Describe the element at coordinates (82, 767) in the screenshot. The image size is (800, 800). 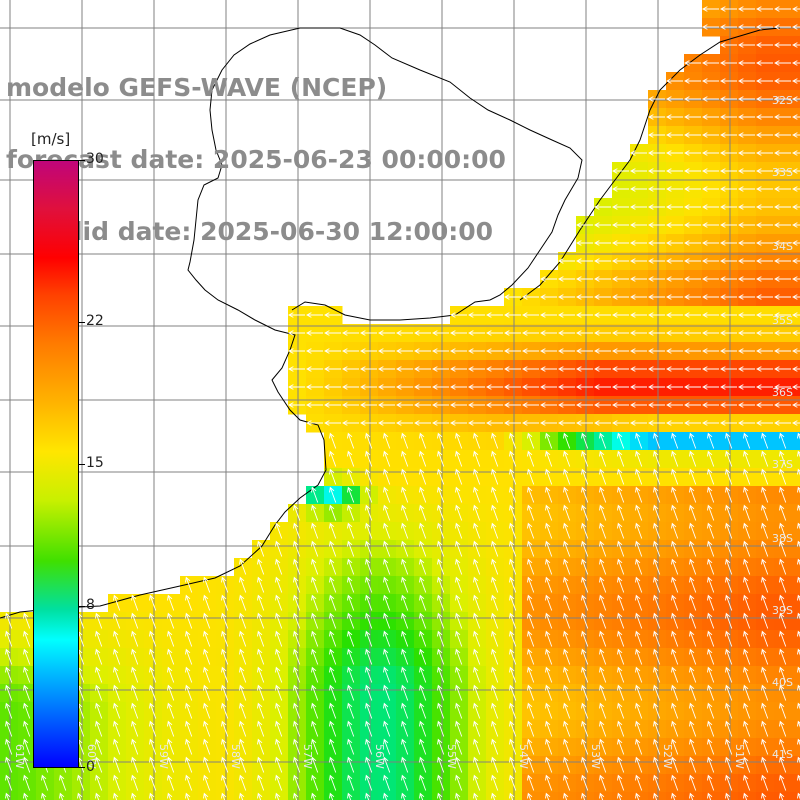
I see `colorbar-tick` at that location.